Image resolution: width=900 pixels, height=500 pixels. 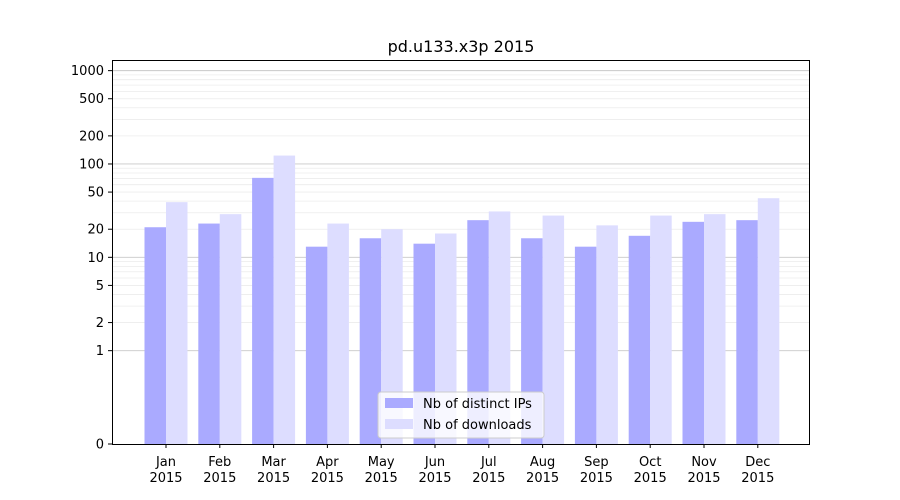 What do you see at coordinates (87, 71) in the screenshot?
I see `y-tick-label: 1000` at bounding box center [87, 71].